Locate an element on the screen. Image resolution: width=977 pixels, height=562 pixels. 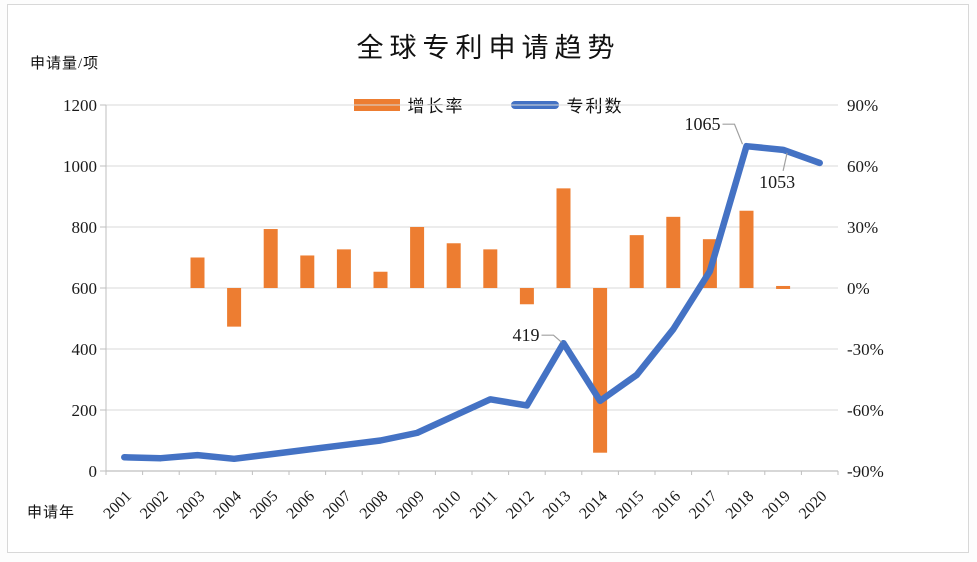
data-label-2019: 1053 is located at coordinates (777, 182).